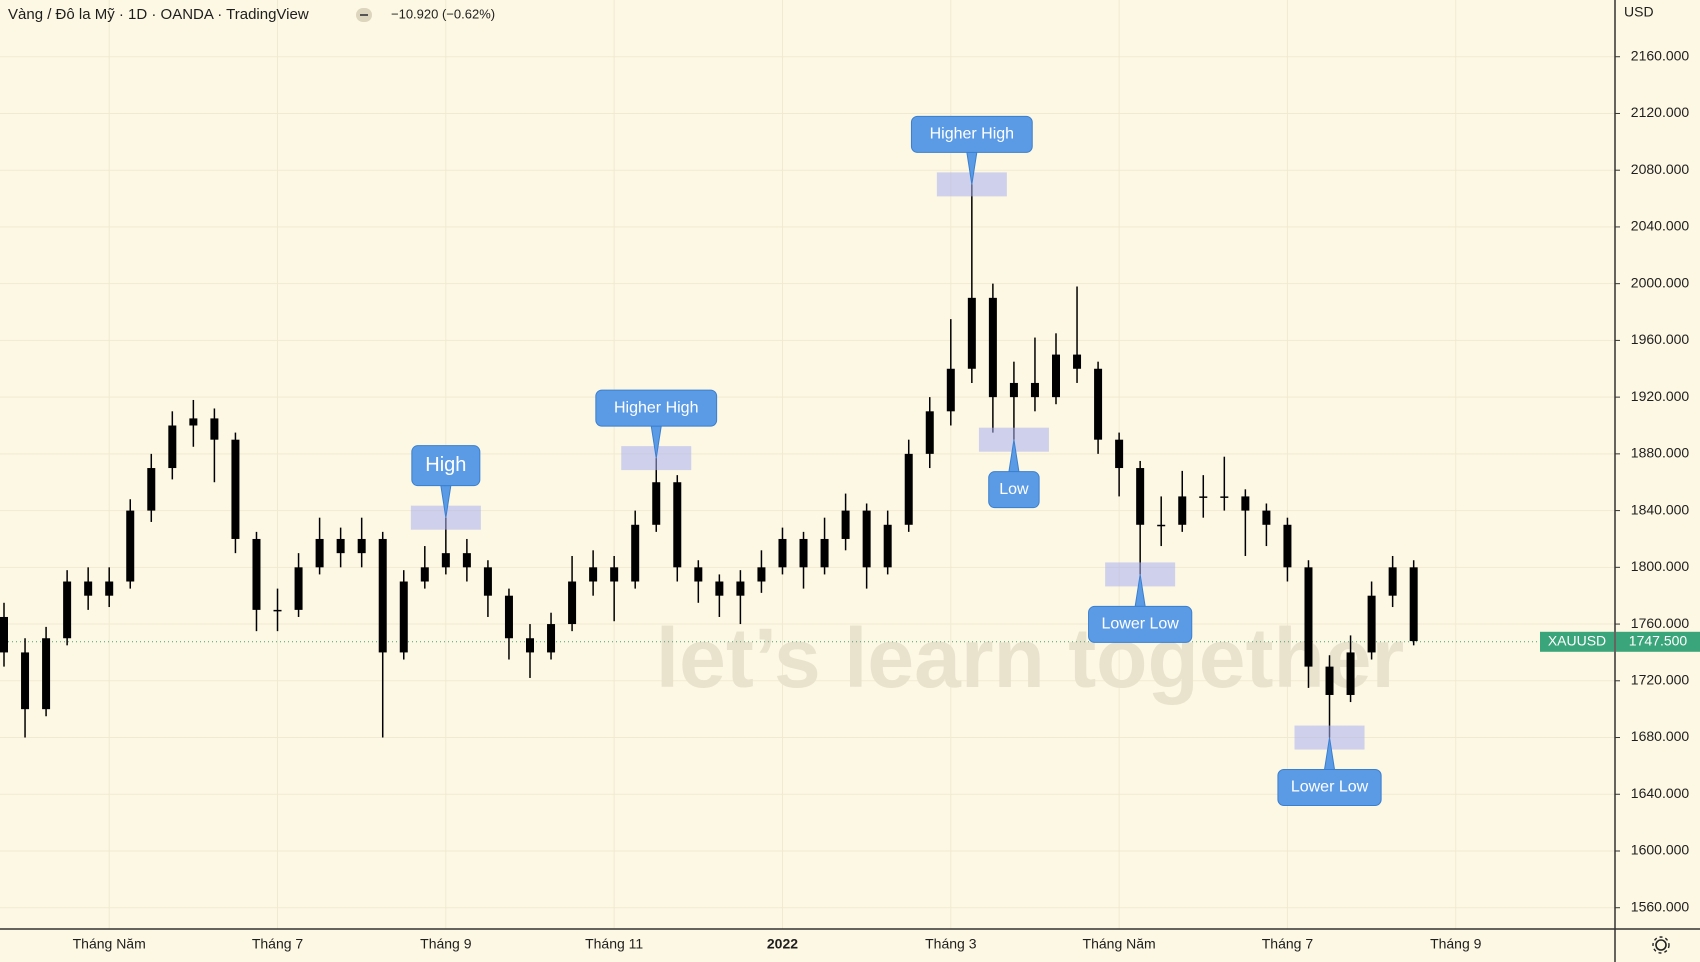 The height and width of the screenshot is (962, 1700). What do you see at coordinates (1660, 169) in the screenshot?
I see `y-tick-label: 2080.000` at bounding box center [1660, 169].